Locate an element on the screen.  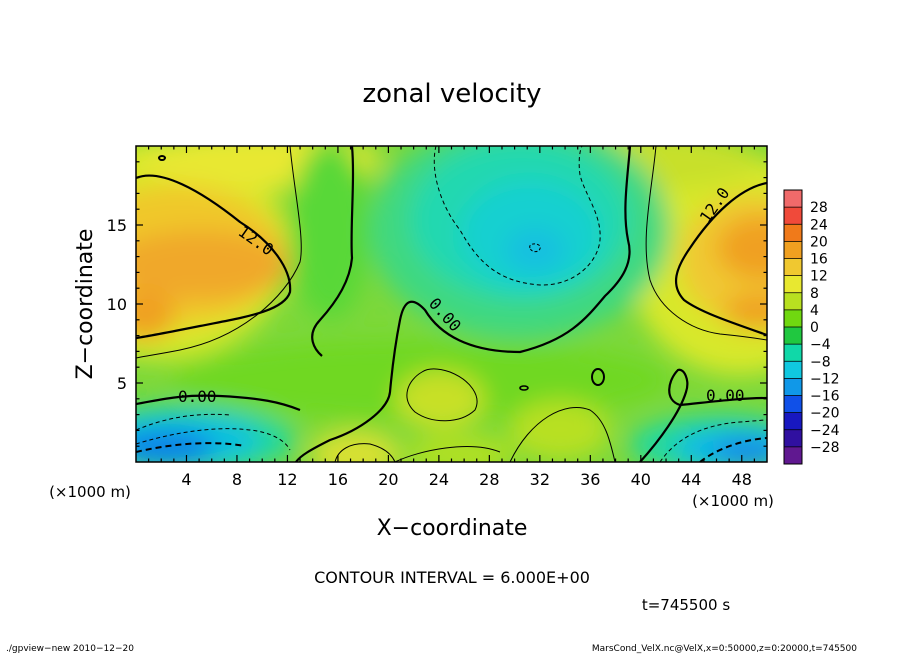
x-tick-label: 44 is located at coordinates (691, 479).